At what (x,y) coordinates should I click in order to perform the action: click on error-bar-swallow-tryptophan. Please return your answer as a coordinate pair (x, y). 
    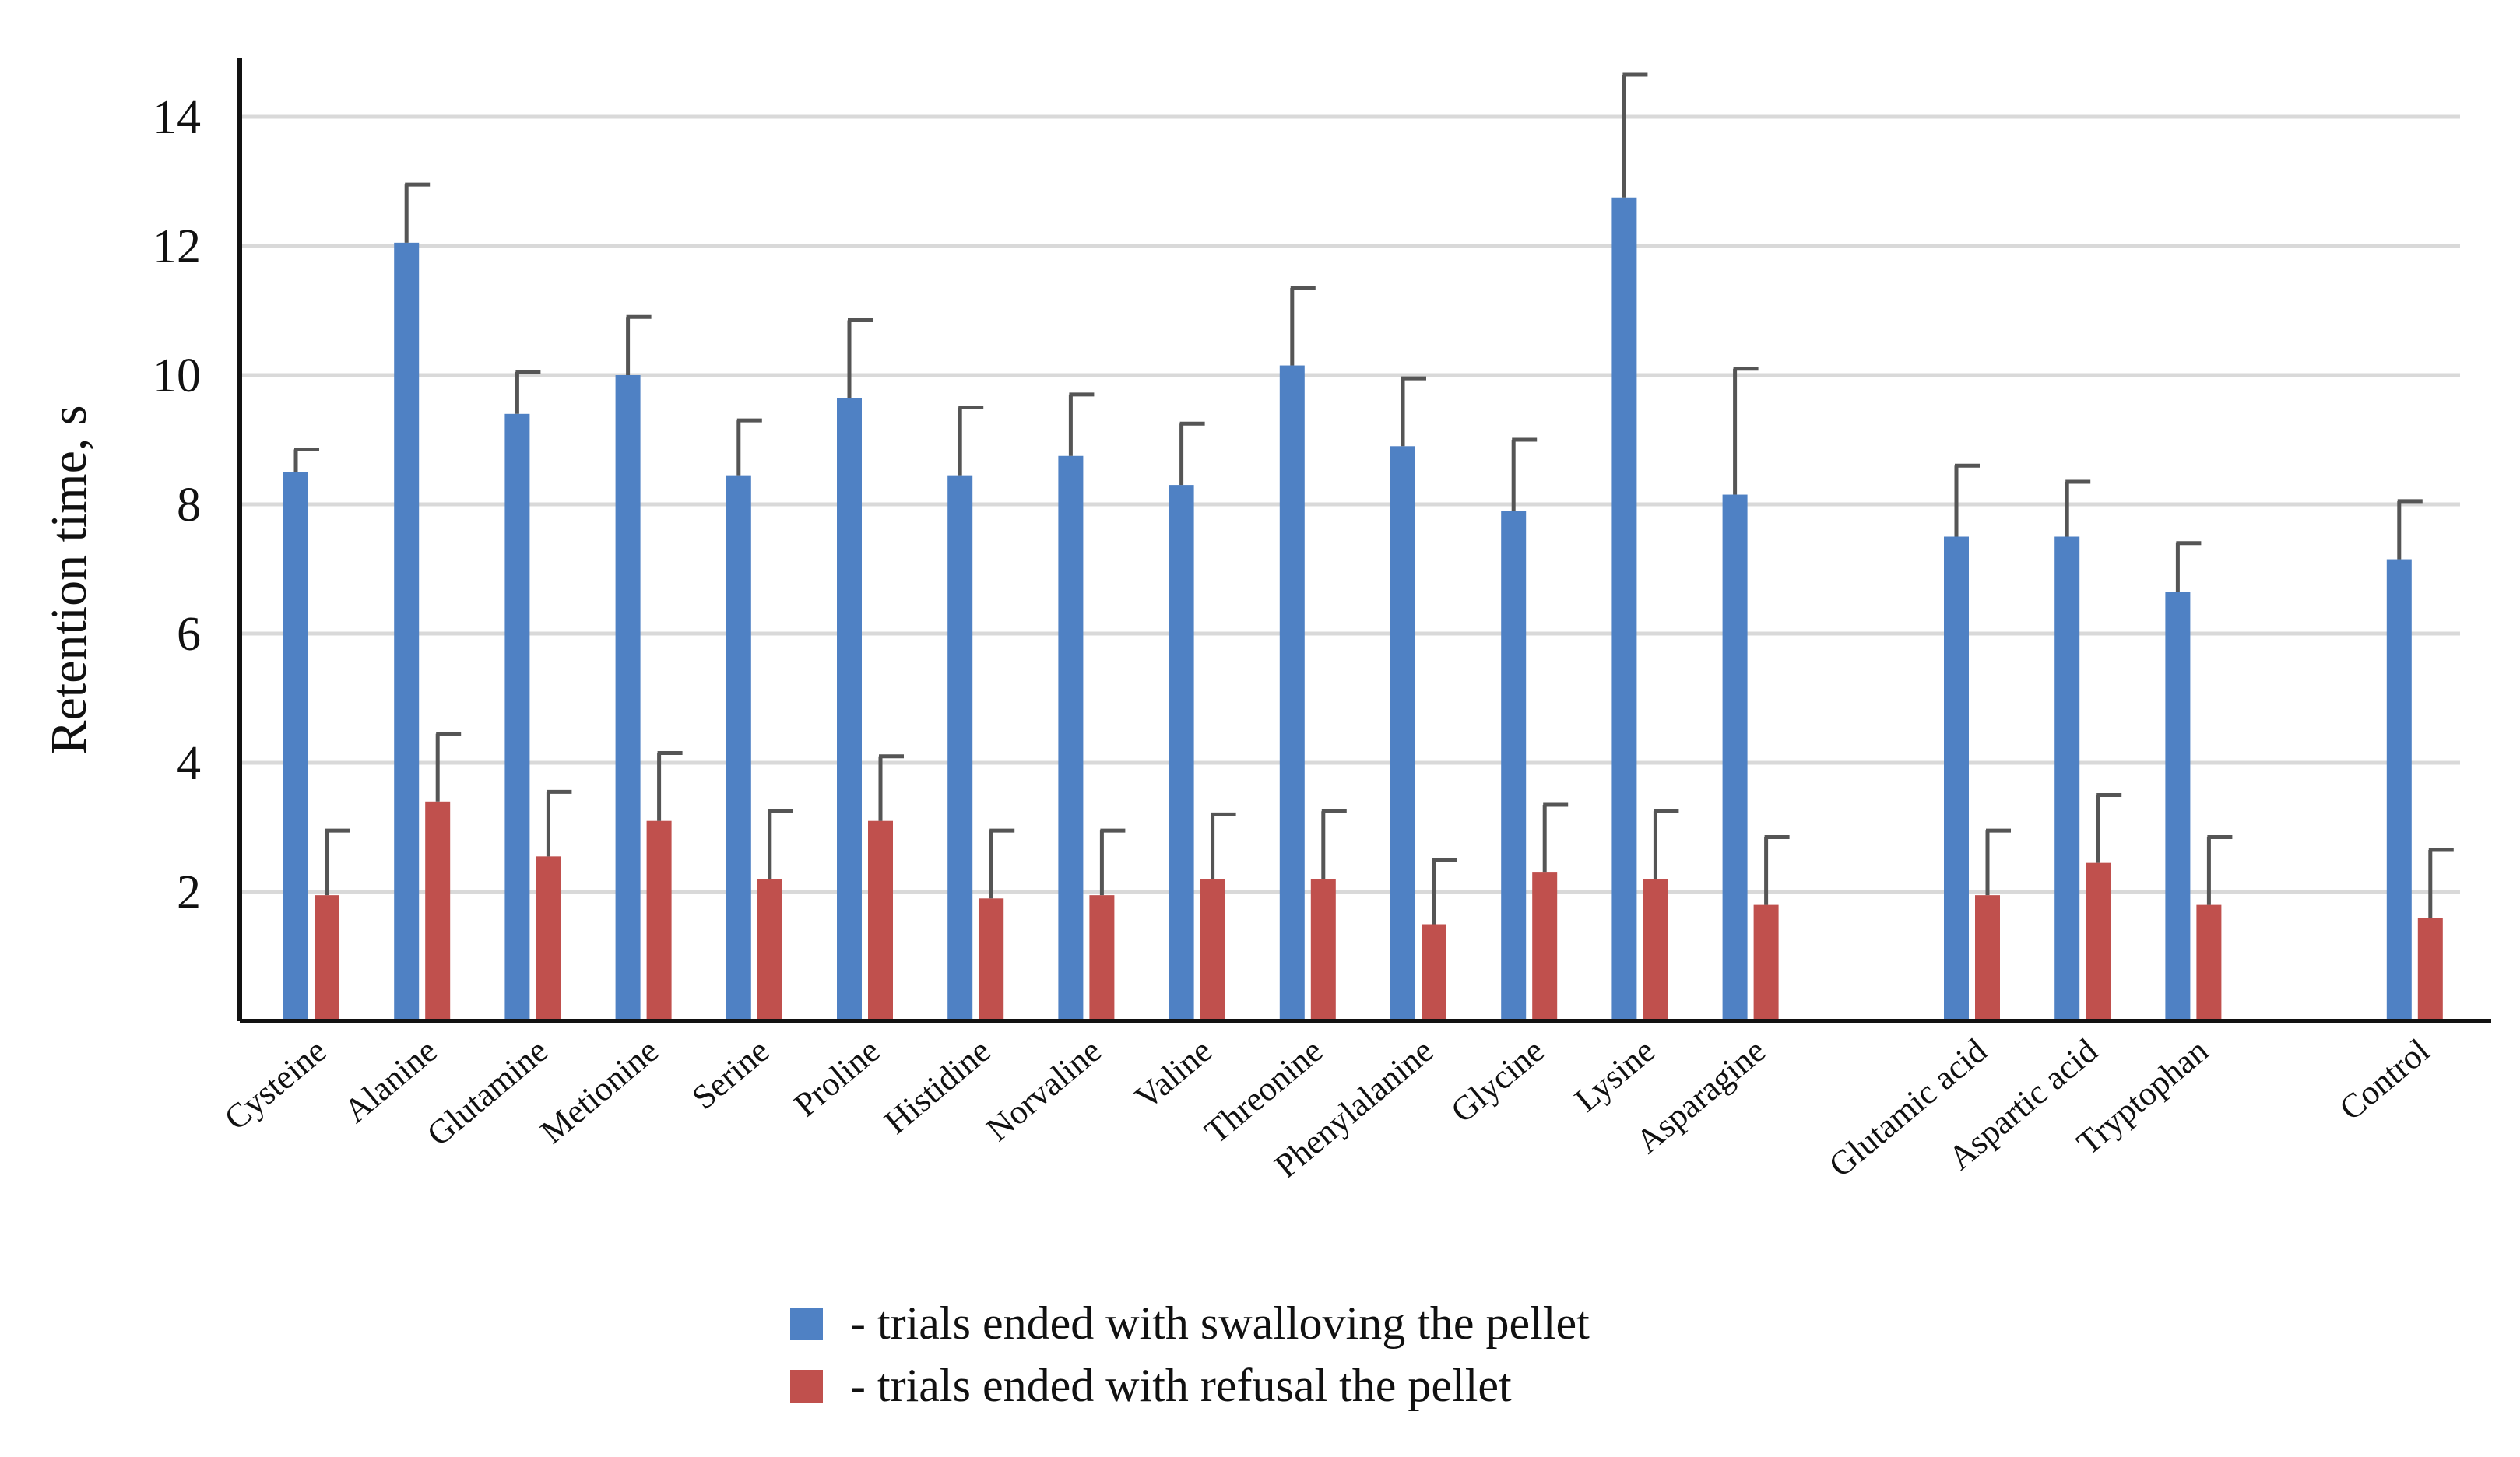
    Looking at the image, I should click on (2188, 567).